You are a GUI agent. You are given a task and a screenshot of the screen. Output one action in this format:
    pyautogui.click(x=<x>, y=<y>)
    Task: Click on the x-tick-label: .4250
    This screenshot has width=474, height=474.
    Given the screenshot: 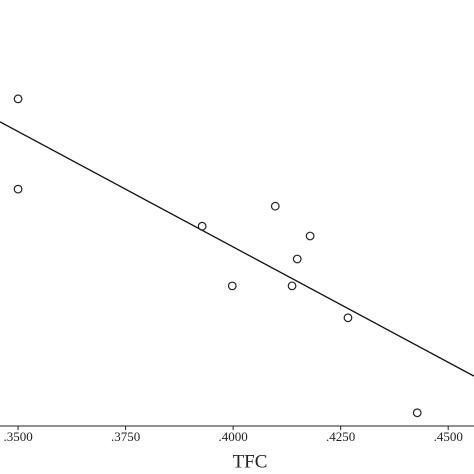 What is the action you would take?
    pyautogui.click(x=340, y=436)
    